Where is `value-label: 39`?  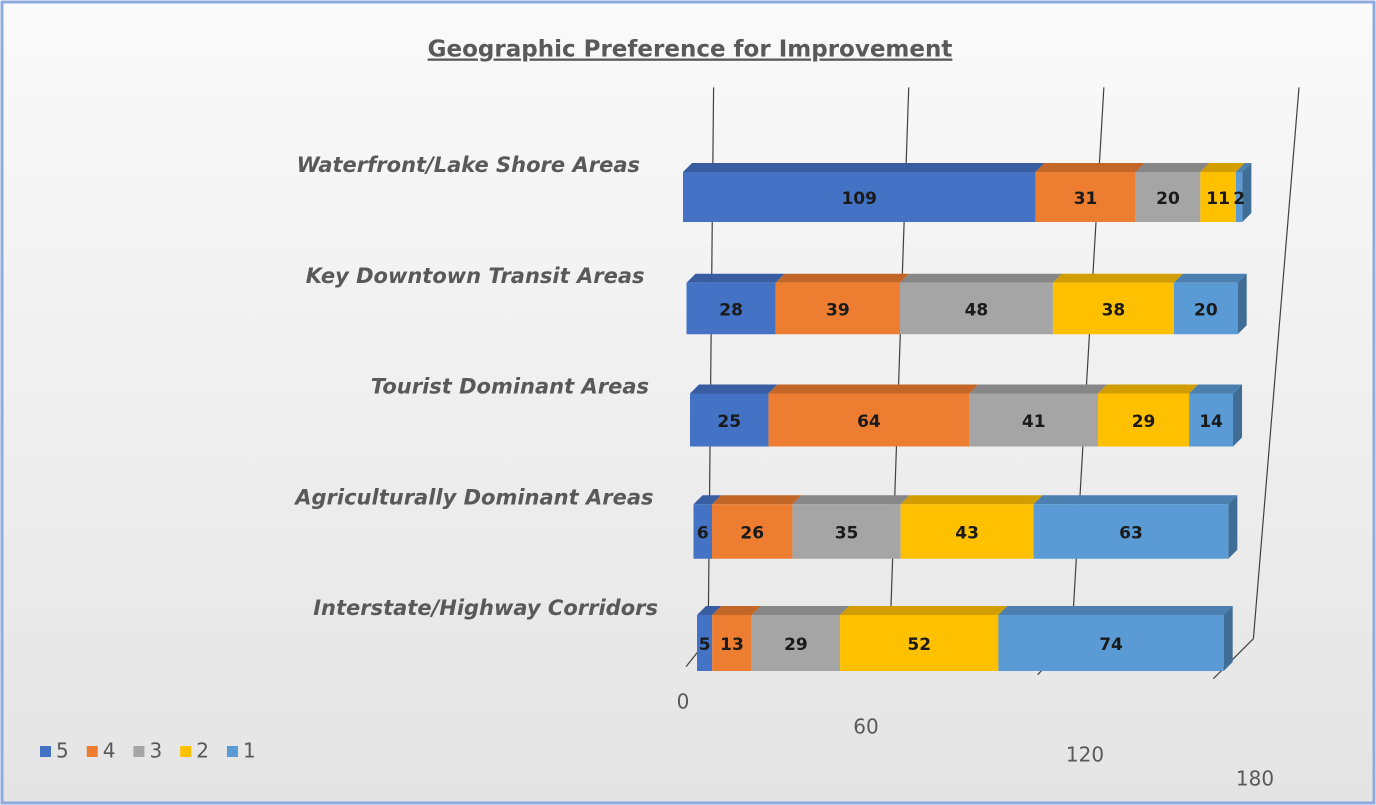 value-label: 39 is located at coordinates (838, 311).